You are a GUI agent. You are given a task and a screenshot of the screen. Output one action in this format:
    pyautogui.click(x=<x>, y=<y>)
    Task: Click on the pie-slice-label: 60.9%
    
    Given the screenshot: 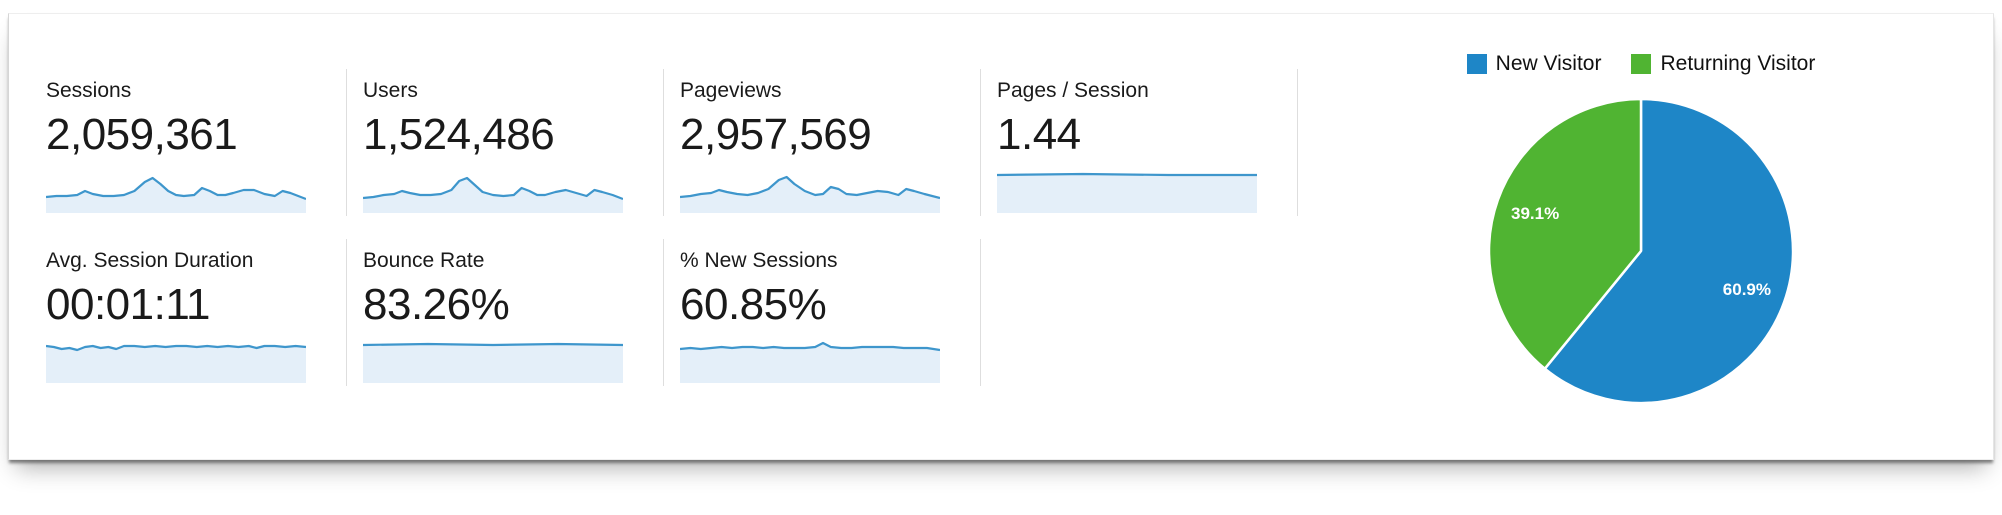 What is the action you would take?
    pyautogui.click(x=1747, y=289)
    